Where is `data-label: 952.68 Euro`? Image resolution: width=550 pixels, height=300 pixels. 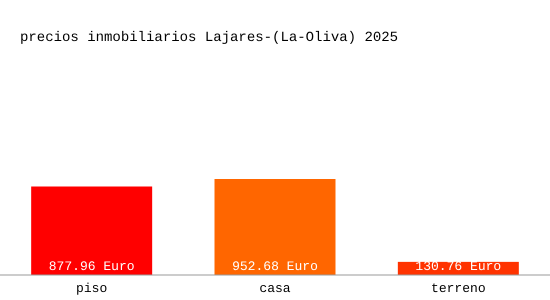
data-label: 952.68 Euro is located at coordinates (275, 266).